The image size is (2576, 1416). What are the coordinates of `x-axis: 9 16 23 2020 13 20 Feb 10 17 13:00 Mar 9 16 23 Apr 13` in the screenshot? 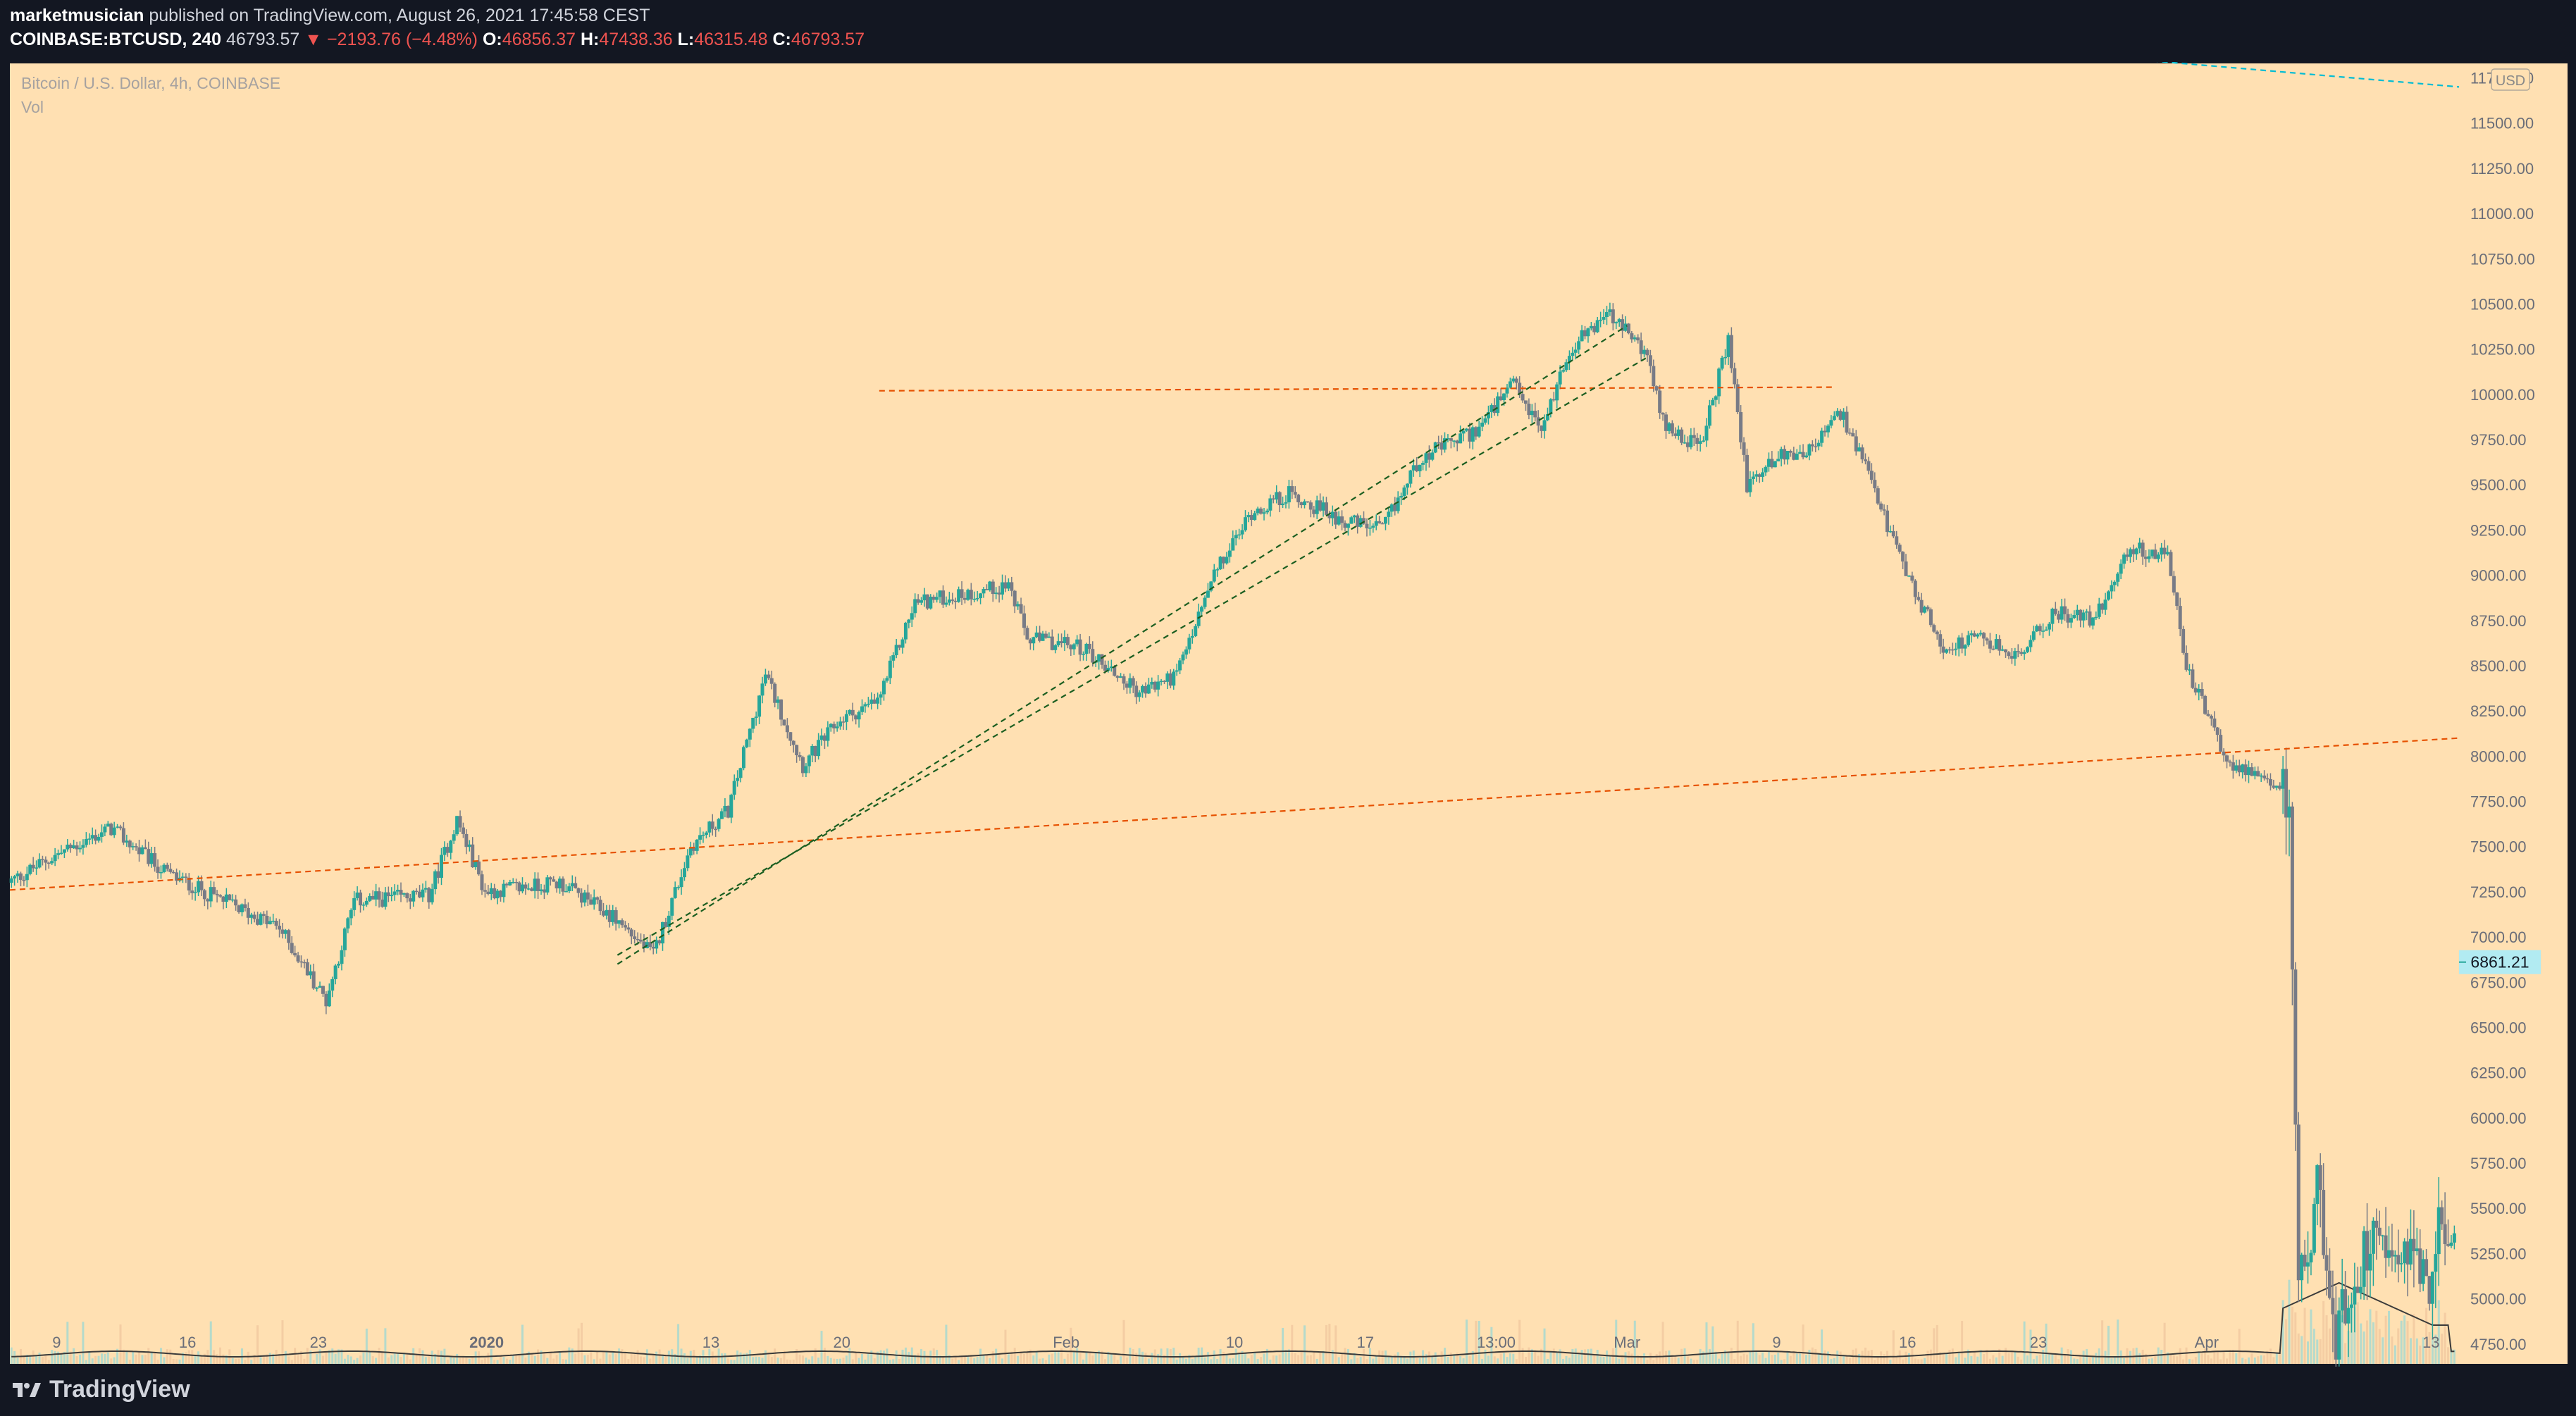 It's located at (1245, 1342).